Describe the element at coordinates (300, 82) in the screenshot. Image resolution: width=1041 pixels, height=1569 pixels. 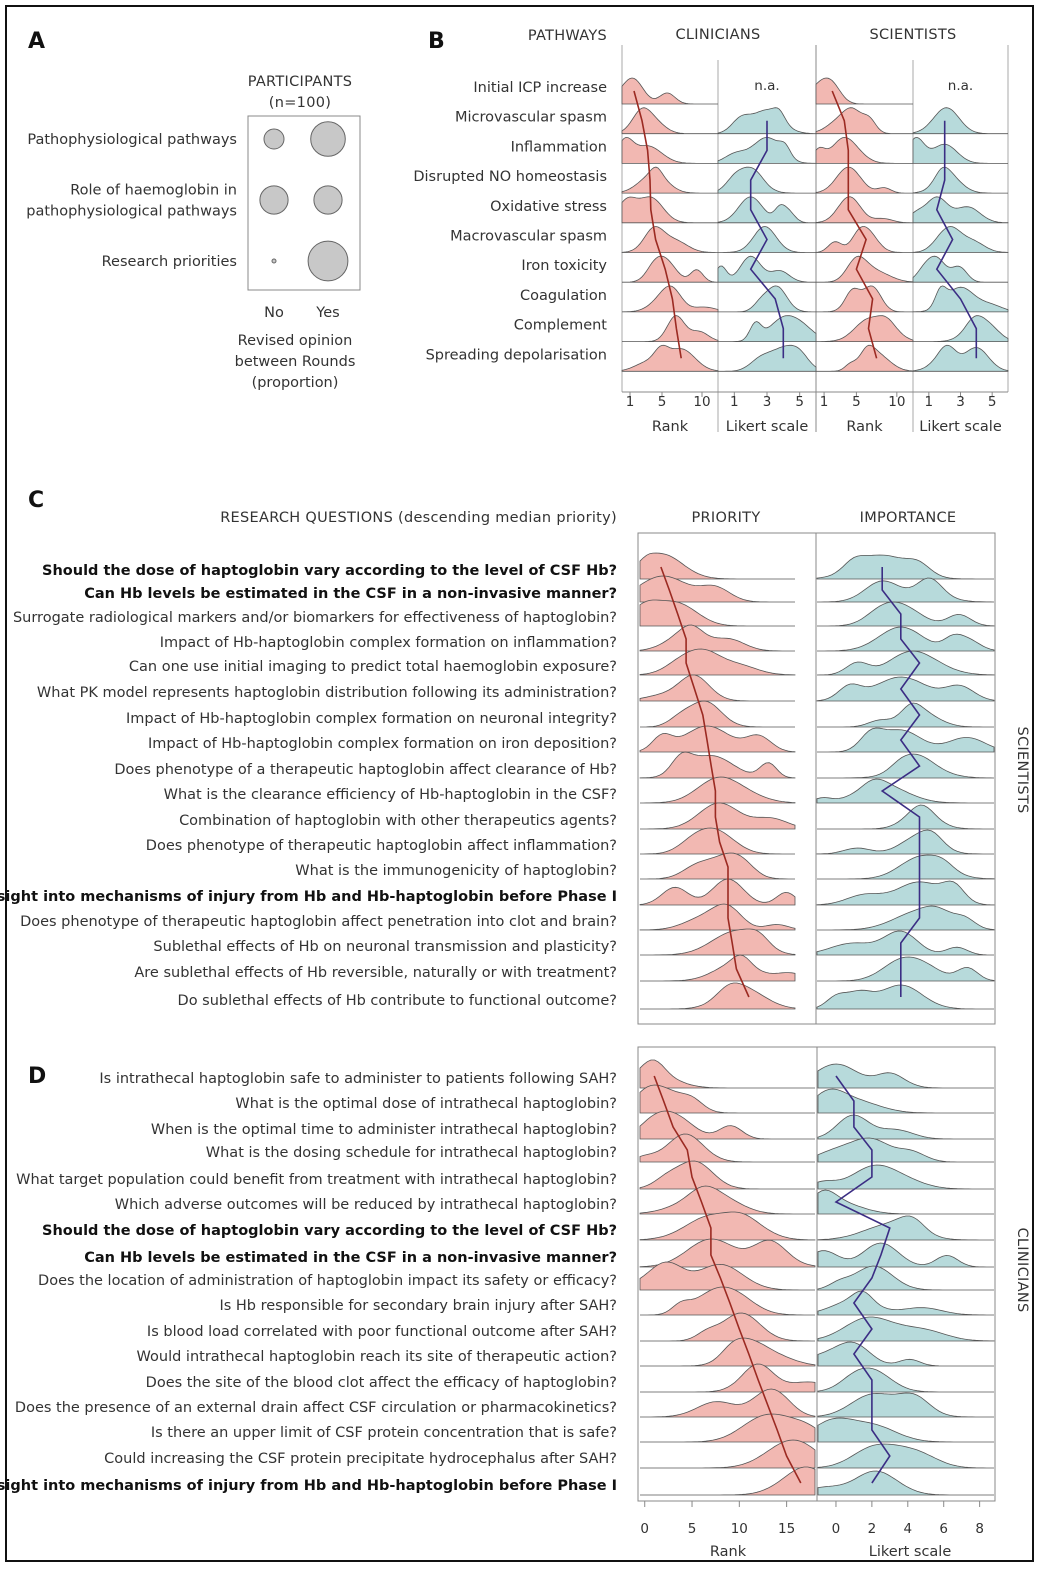
I see `participants-title: PARTICIPANTS` at that location.